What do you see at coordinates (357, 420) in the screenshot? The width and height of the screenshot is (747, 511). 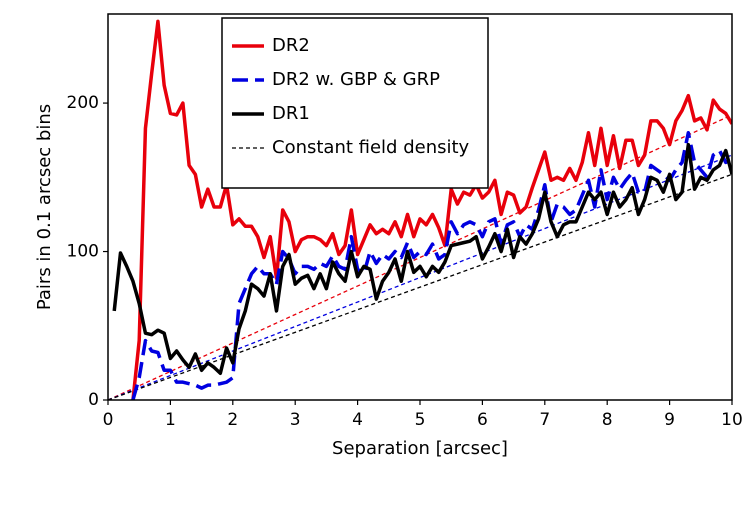 I see `x-tick-label: 4` at bounding box center [357, 420].